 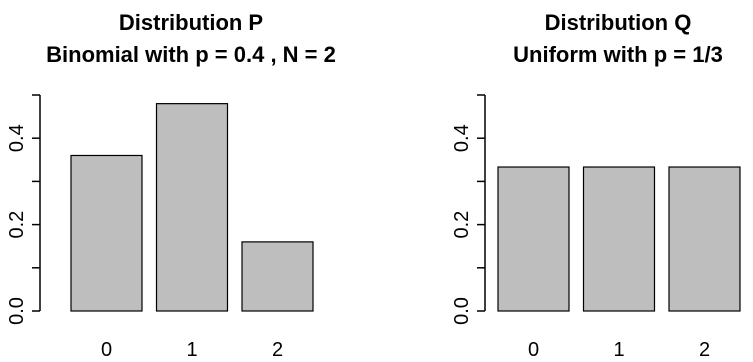 I want to click on x-labels-q: 0 1 2, so click(x=619, y=350).